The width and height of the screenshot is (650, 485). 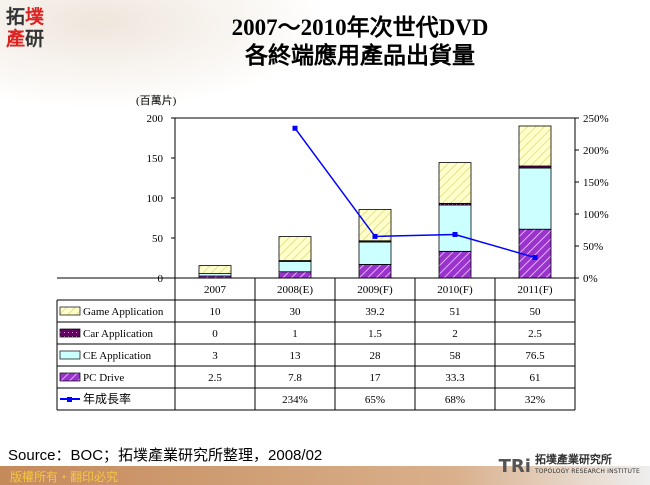 What do you see at coordinates (161, 279) in the screenshot?
I see `y-tick-label: 0` at bounding box center [161, 279].